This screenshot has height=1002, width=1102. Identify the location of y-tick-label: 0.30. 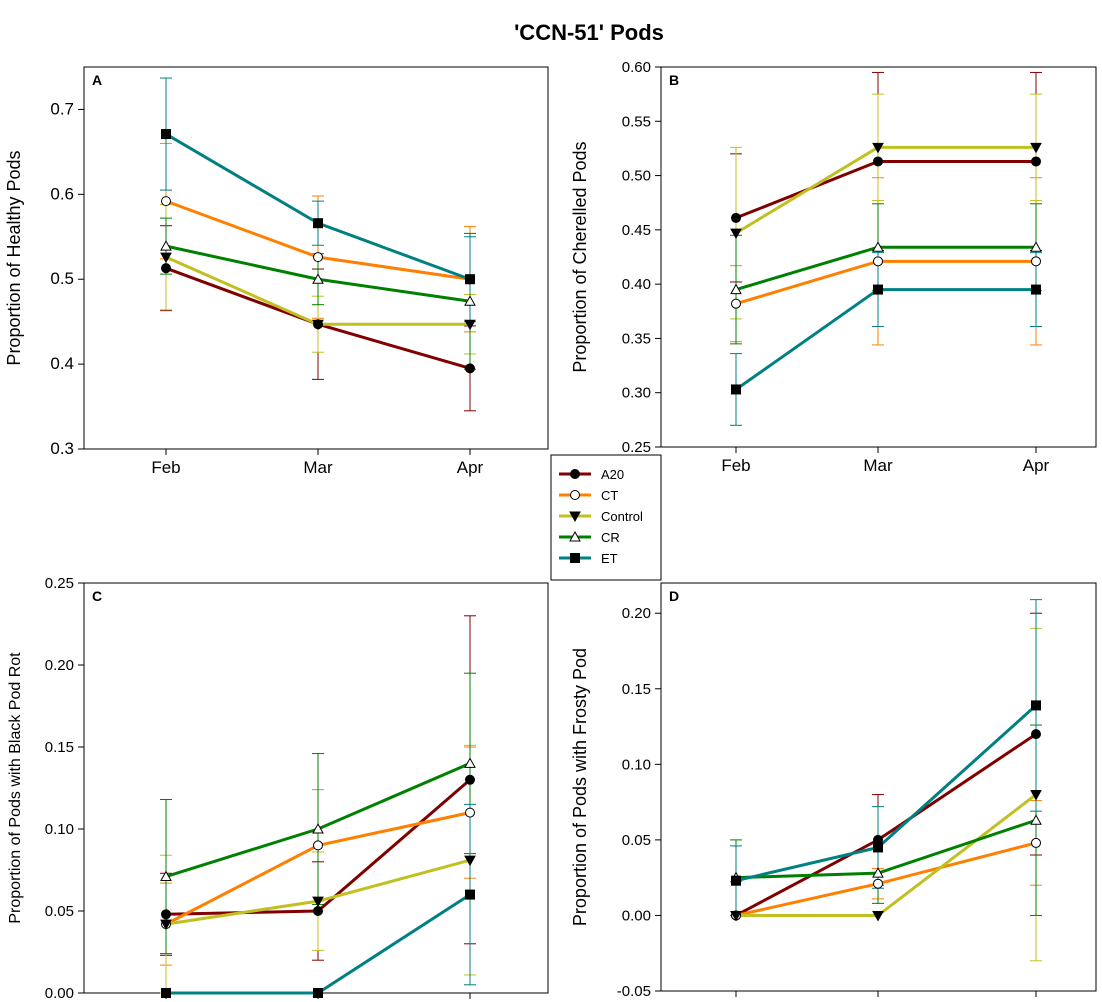
(636, 393).